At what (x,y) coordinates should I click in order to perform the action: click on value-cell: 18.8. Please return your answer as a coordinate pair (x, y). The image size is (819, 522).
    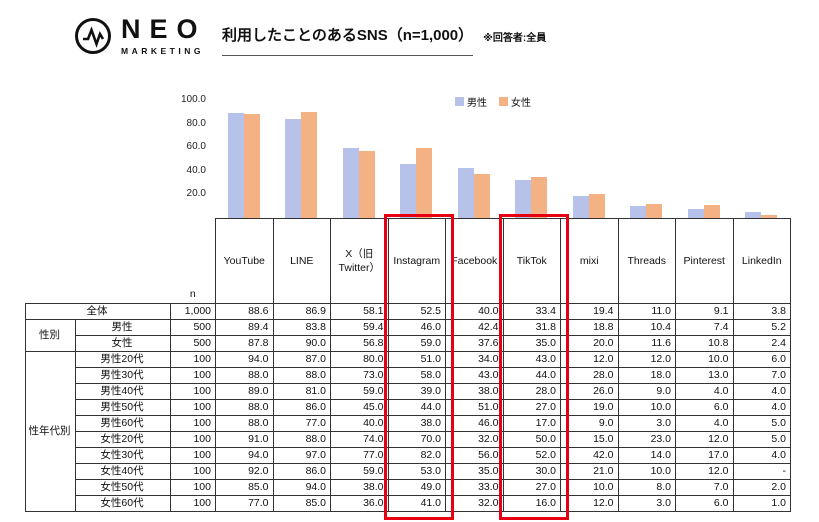
    Looking at the image, I should click on (589, 327).